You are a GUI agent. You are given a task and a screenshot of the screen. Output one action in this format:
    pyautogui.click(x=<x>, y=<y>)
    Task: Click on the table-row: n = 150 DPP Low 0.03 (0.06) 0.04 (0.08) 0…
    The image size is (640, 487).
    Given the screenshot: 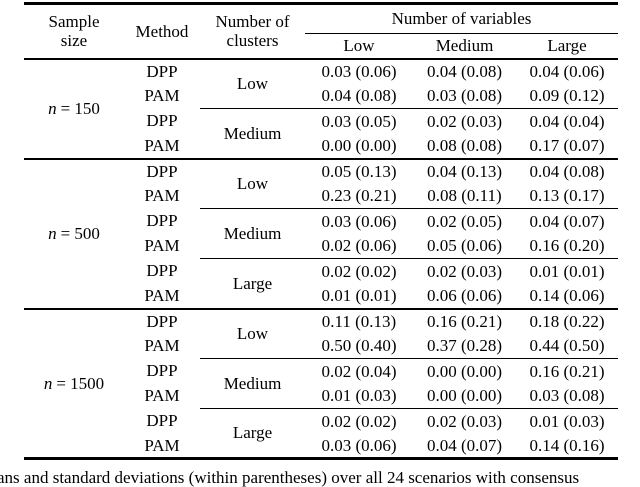 What is the action you would take?
    pyautogui.click(x=321, y=88)
    